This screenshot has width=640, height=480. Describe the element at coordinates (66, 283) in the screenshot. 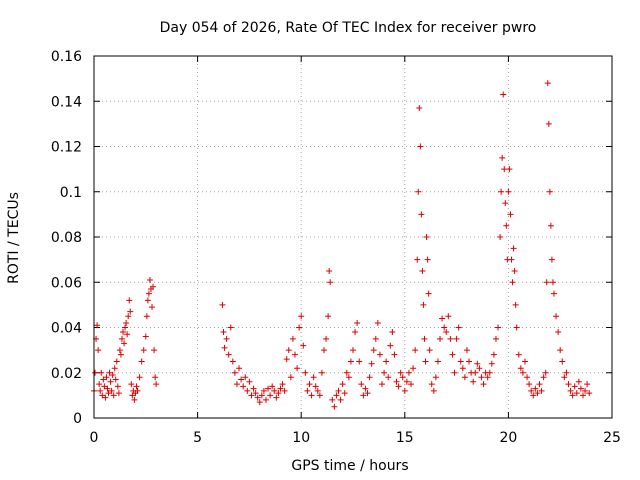

I see `y-tick-label: 0.06` at that location.